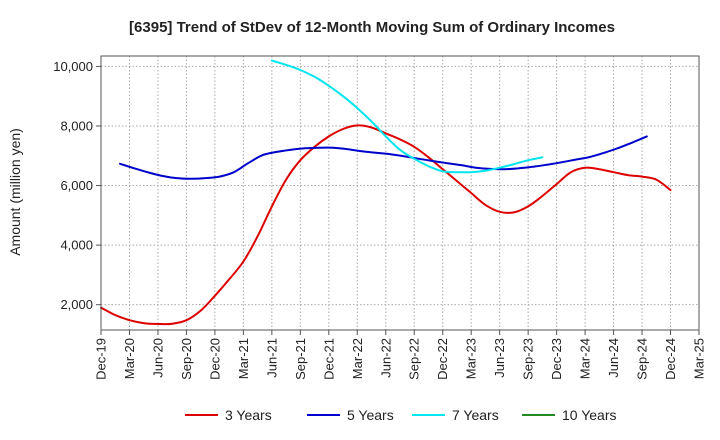 This screenshot has width=720, height=440. What do you see at coordinates (15, 192) in the screenshot?
I see `y-axis-label: Amount (million yen)` at bounding box center [15, 192].